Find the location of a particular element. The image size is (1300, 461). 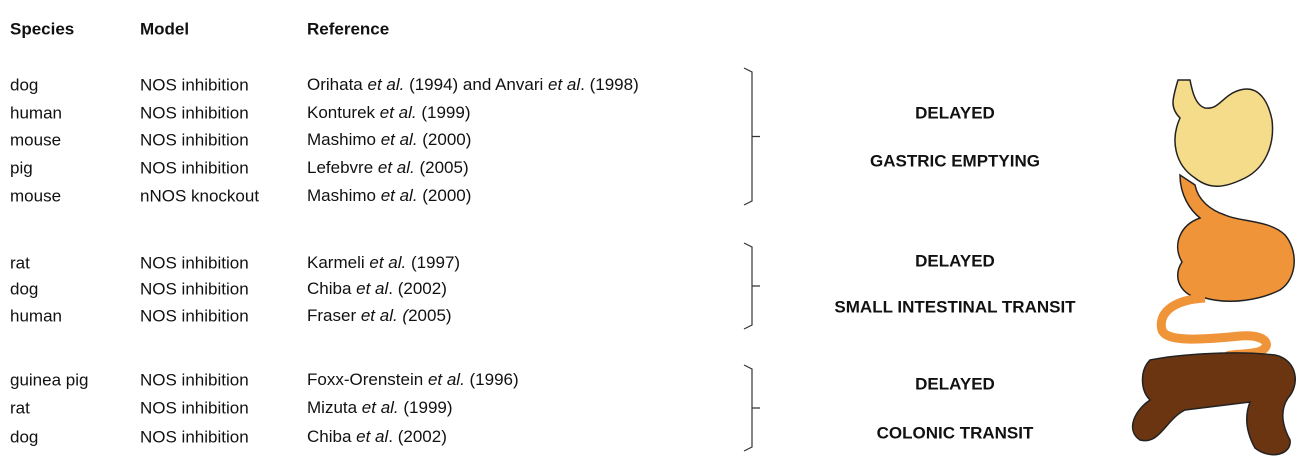

reference-part: (2005) is located at coordinates (442, 167).